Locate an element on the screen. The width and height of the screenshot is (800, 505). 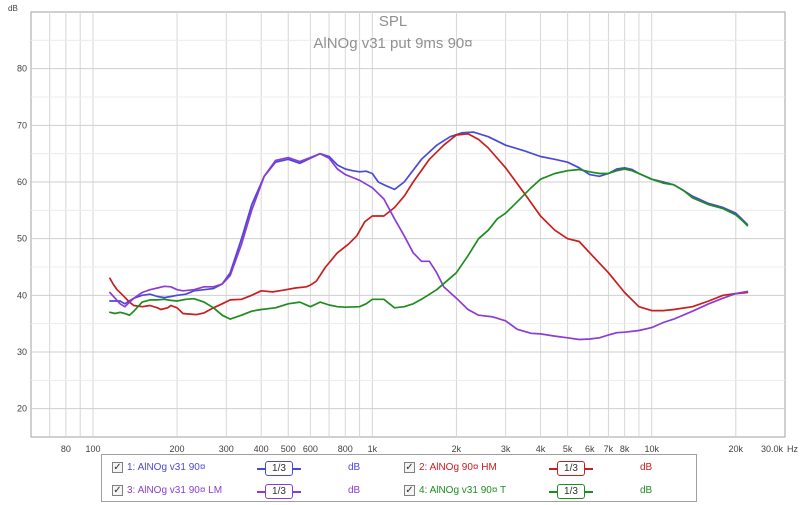
x-tick-label: 800 is located at coordinates (345, 448).